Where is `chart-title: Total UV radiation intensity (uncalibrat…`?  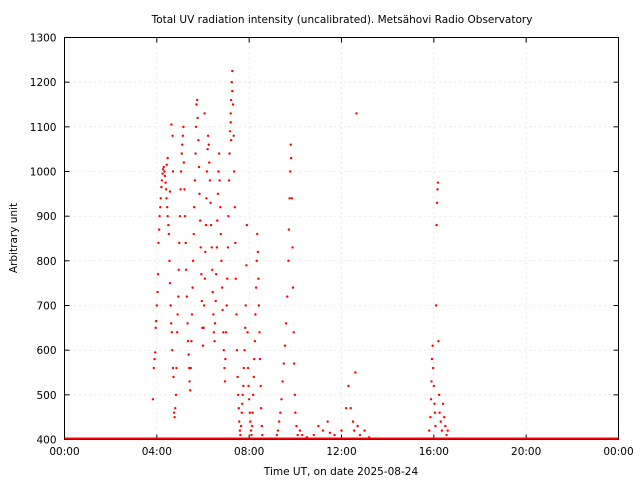
chart-title: Total UV radiation intensity (uncalibrat… is located at coordinates (342, 20).